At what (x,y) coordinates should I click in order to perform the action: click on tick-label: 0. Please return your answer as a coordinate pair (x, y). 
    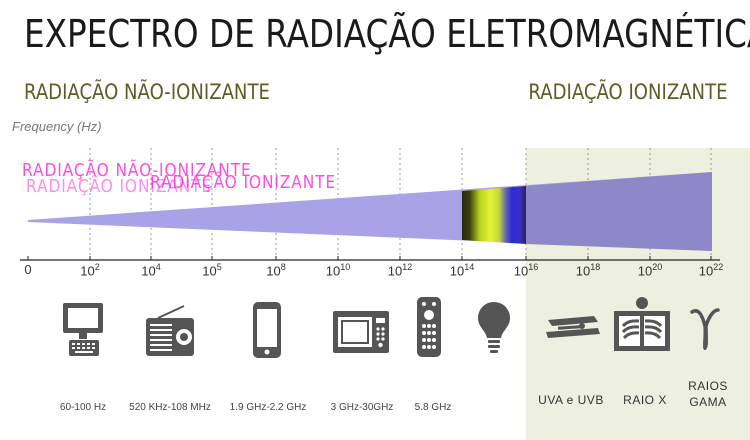
    Looking at the image, I should click on (27, 269).